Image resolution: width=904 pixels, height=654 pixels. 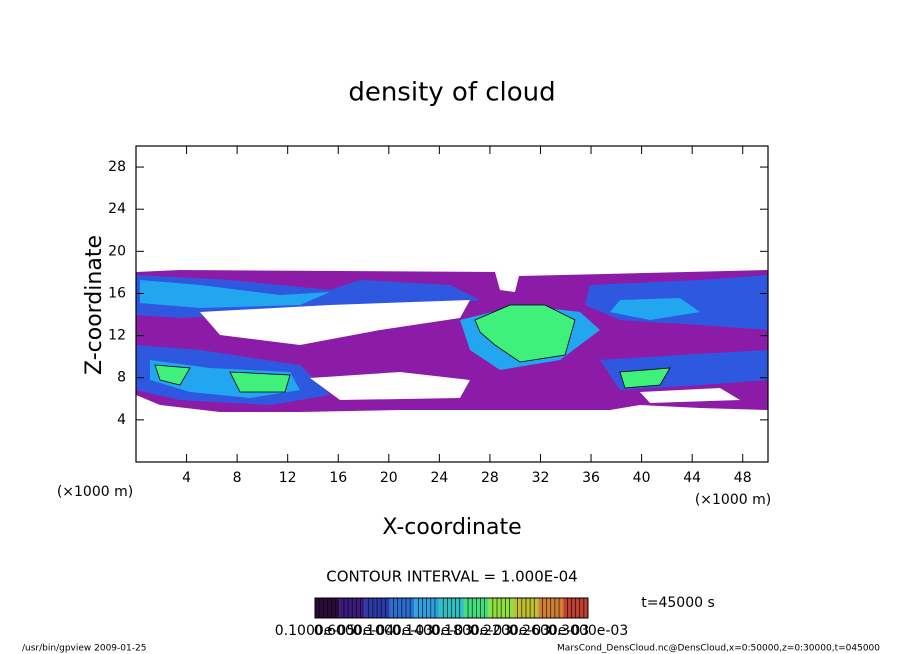 I want to click on x-tick-label: 20, so click(x=389, y=478).